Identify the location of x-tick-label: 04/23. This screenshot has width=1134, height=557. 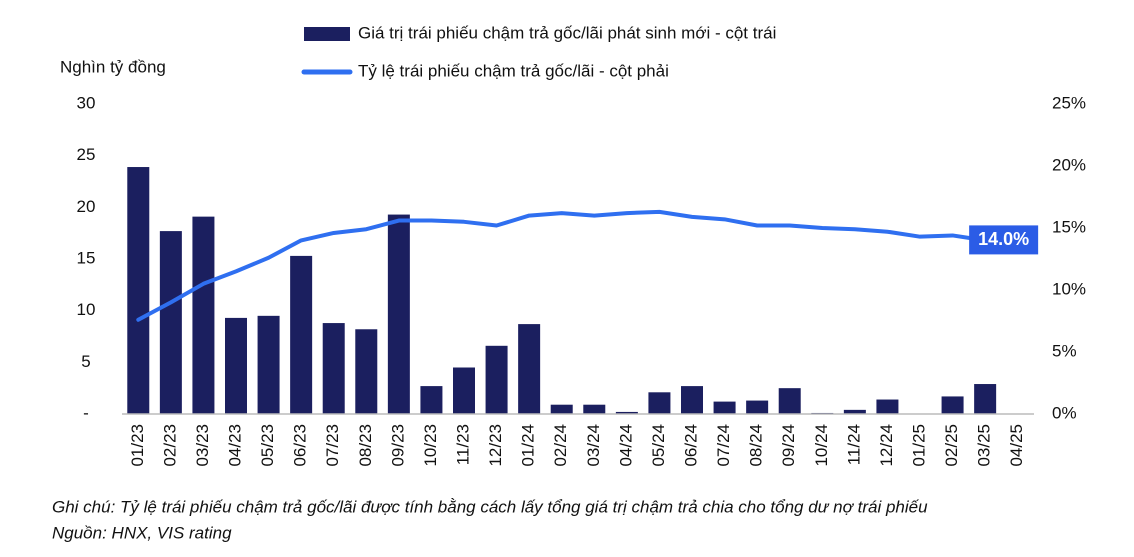
(234, 445).